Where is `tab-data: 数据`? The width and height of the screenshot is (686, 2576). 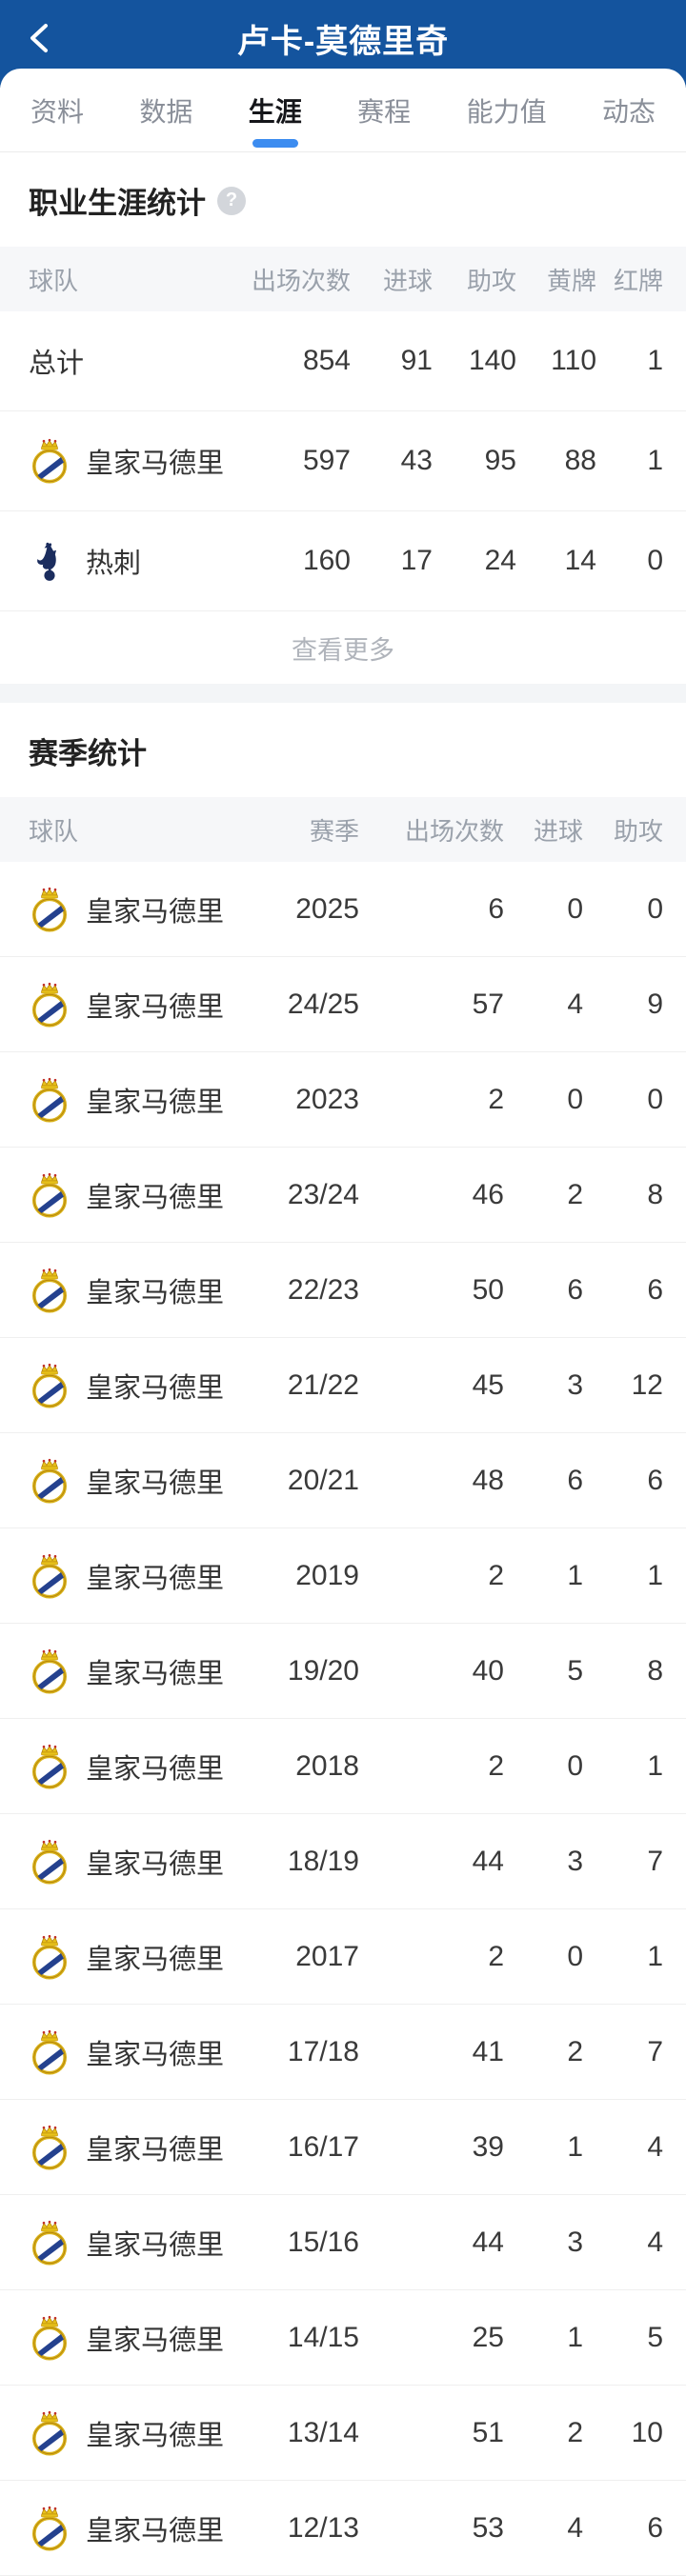 tab-data: 数据 is located at coordinates (166, 111).